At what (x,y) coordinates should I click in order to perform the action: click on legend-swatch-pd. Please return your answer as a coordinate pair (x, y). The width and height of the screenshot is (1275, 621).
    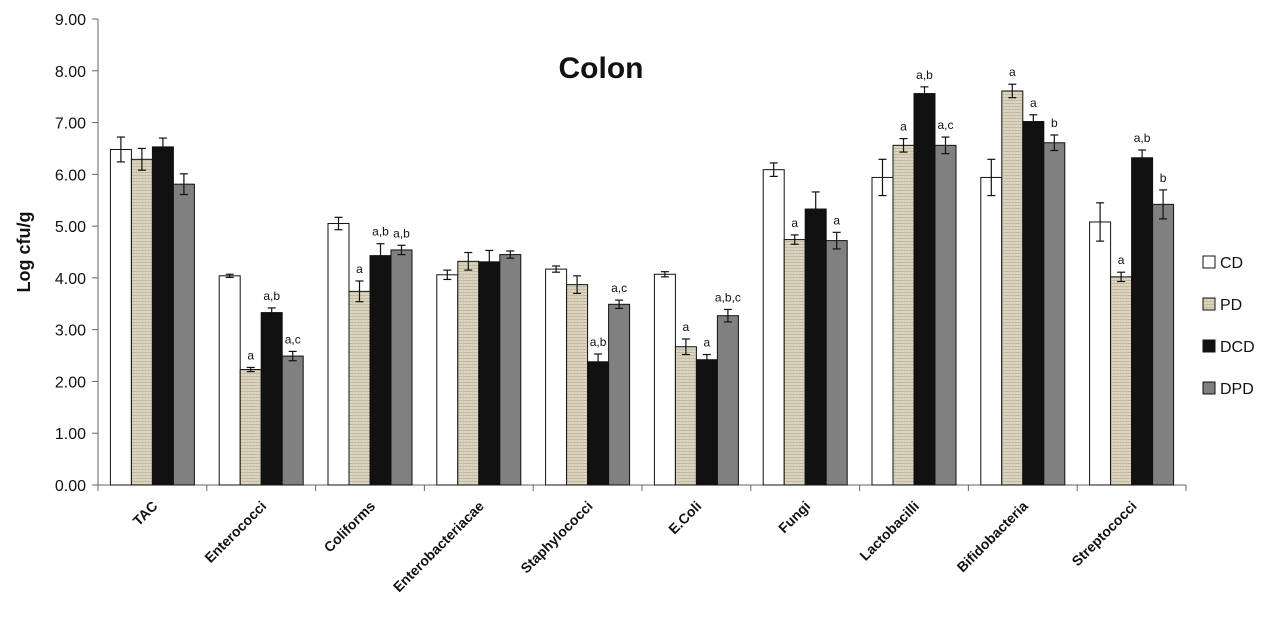
    Looking at the image, I should click on (1209, 304).